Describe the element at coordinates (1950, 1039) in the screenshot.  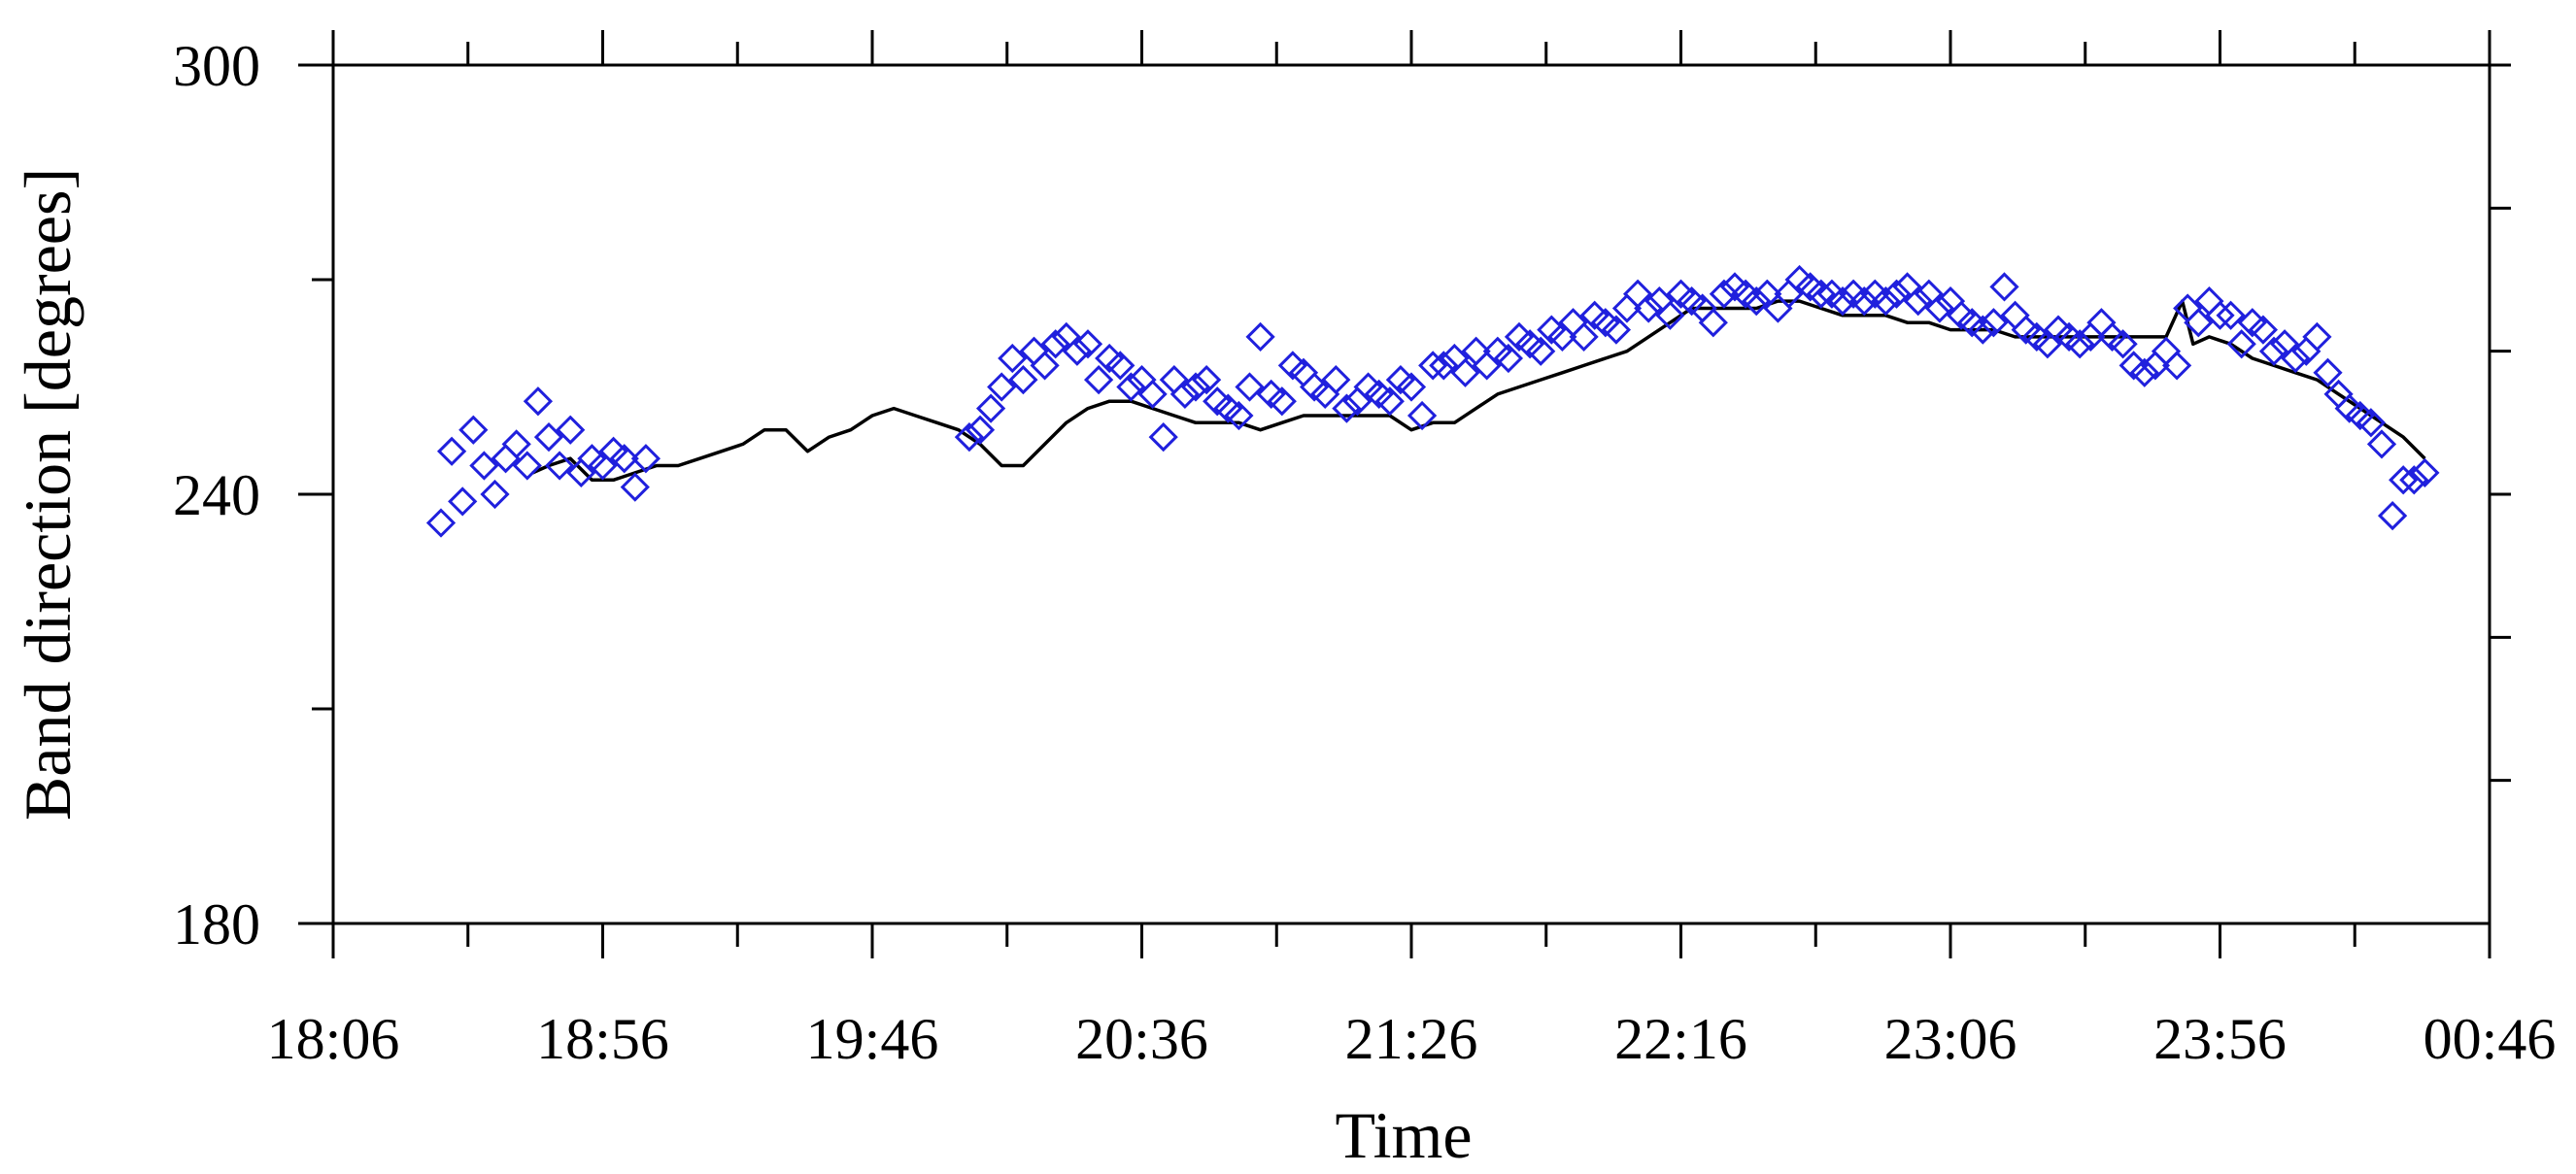
I see `x-tick-label: 23:06` at that location.